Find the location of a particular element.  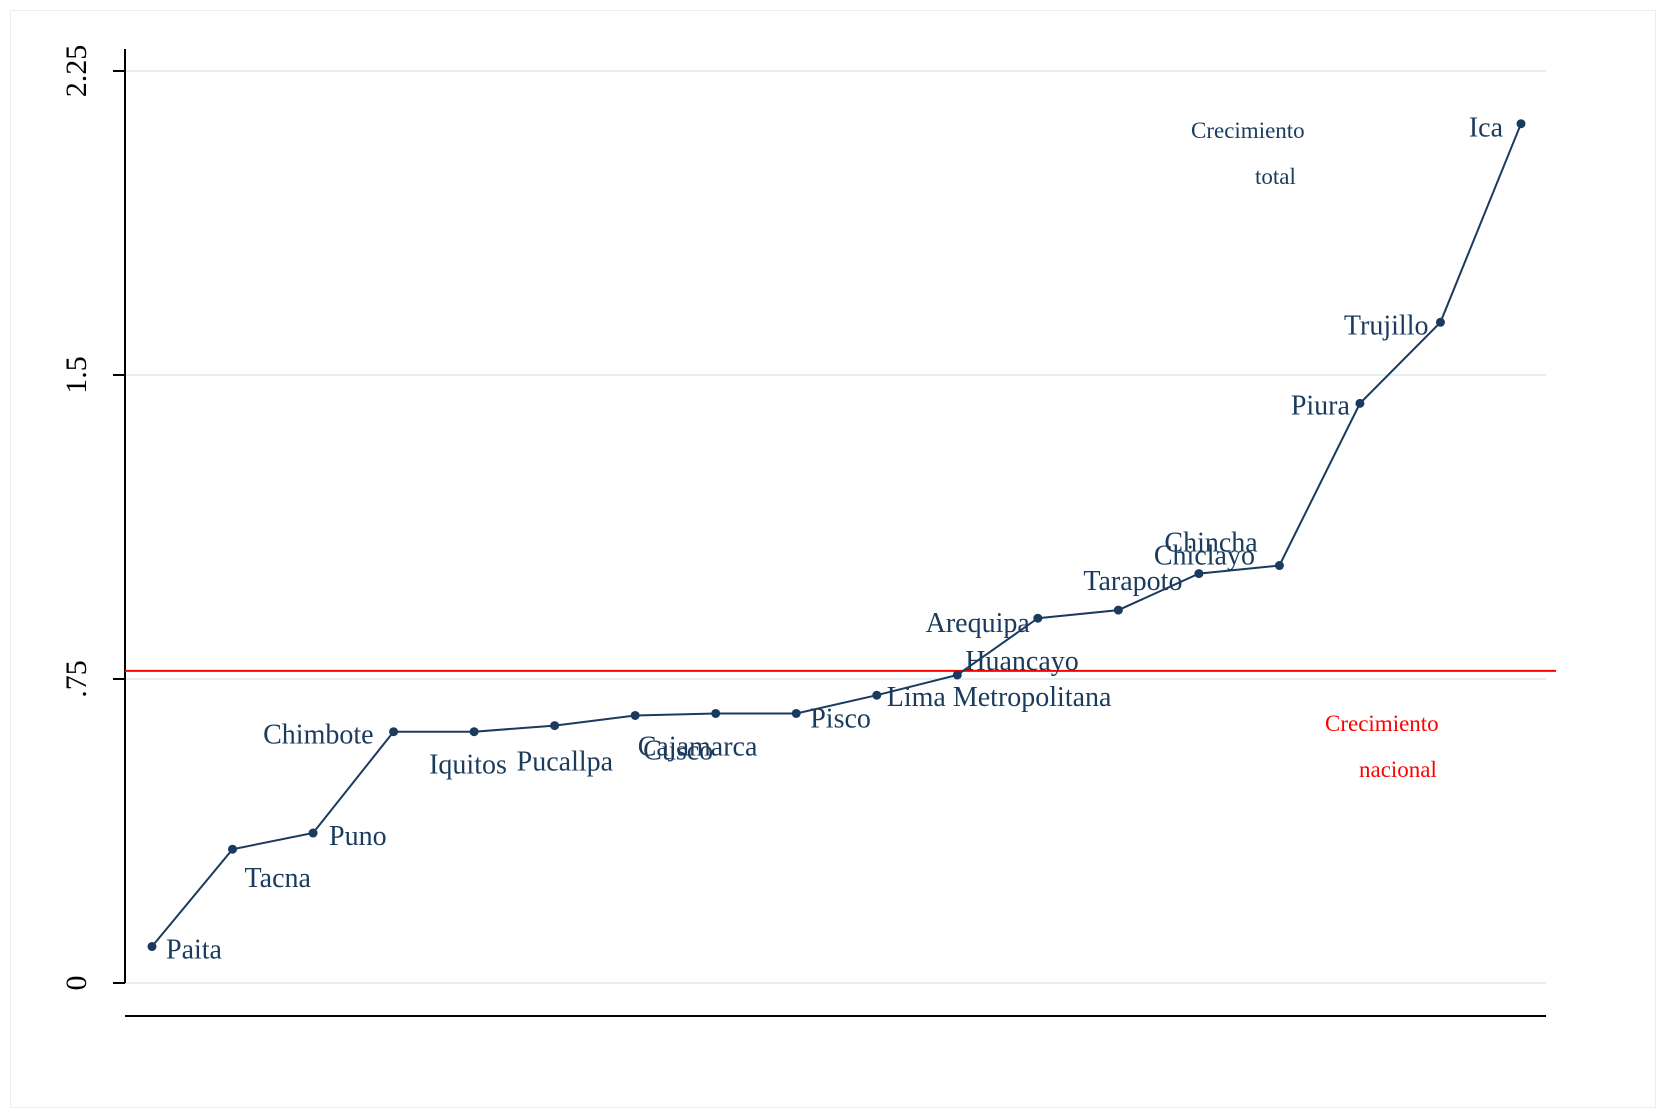

point-label-huancayo: Huancayo is located at coordinates (1022, 661).